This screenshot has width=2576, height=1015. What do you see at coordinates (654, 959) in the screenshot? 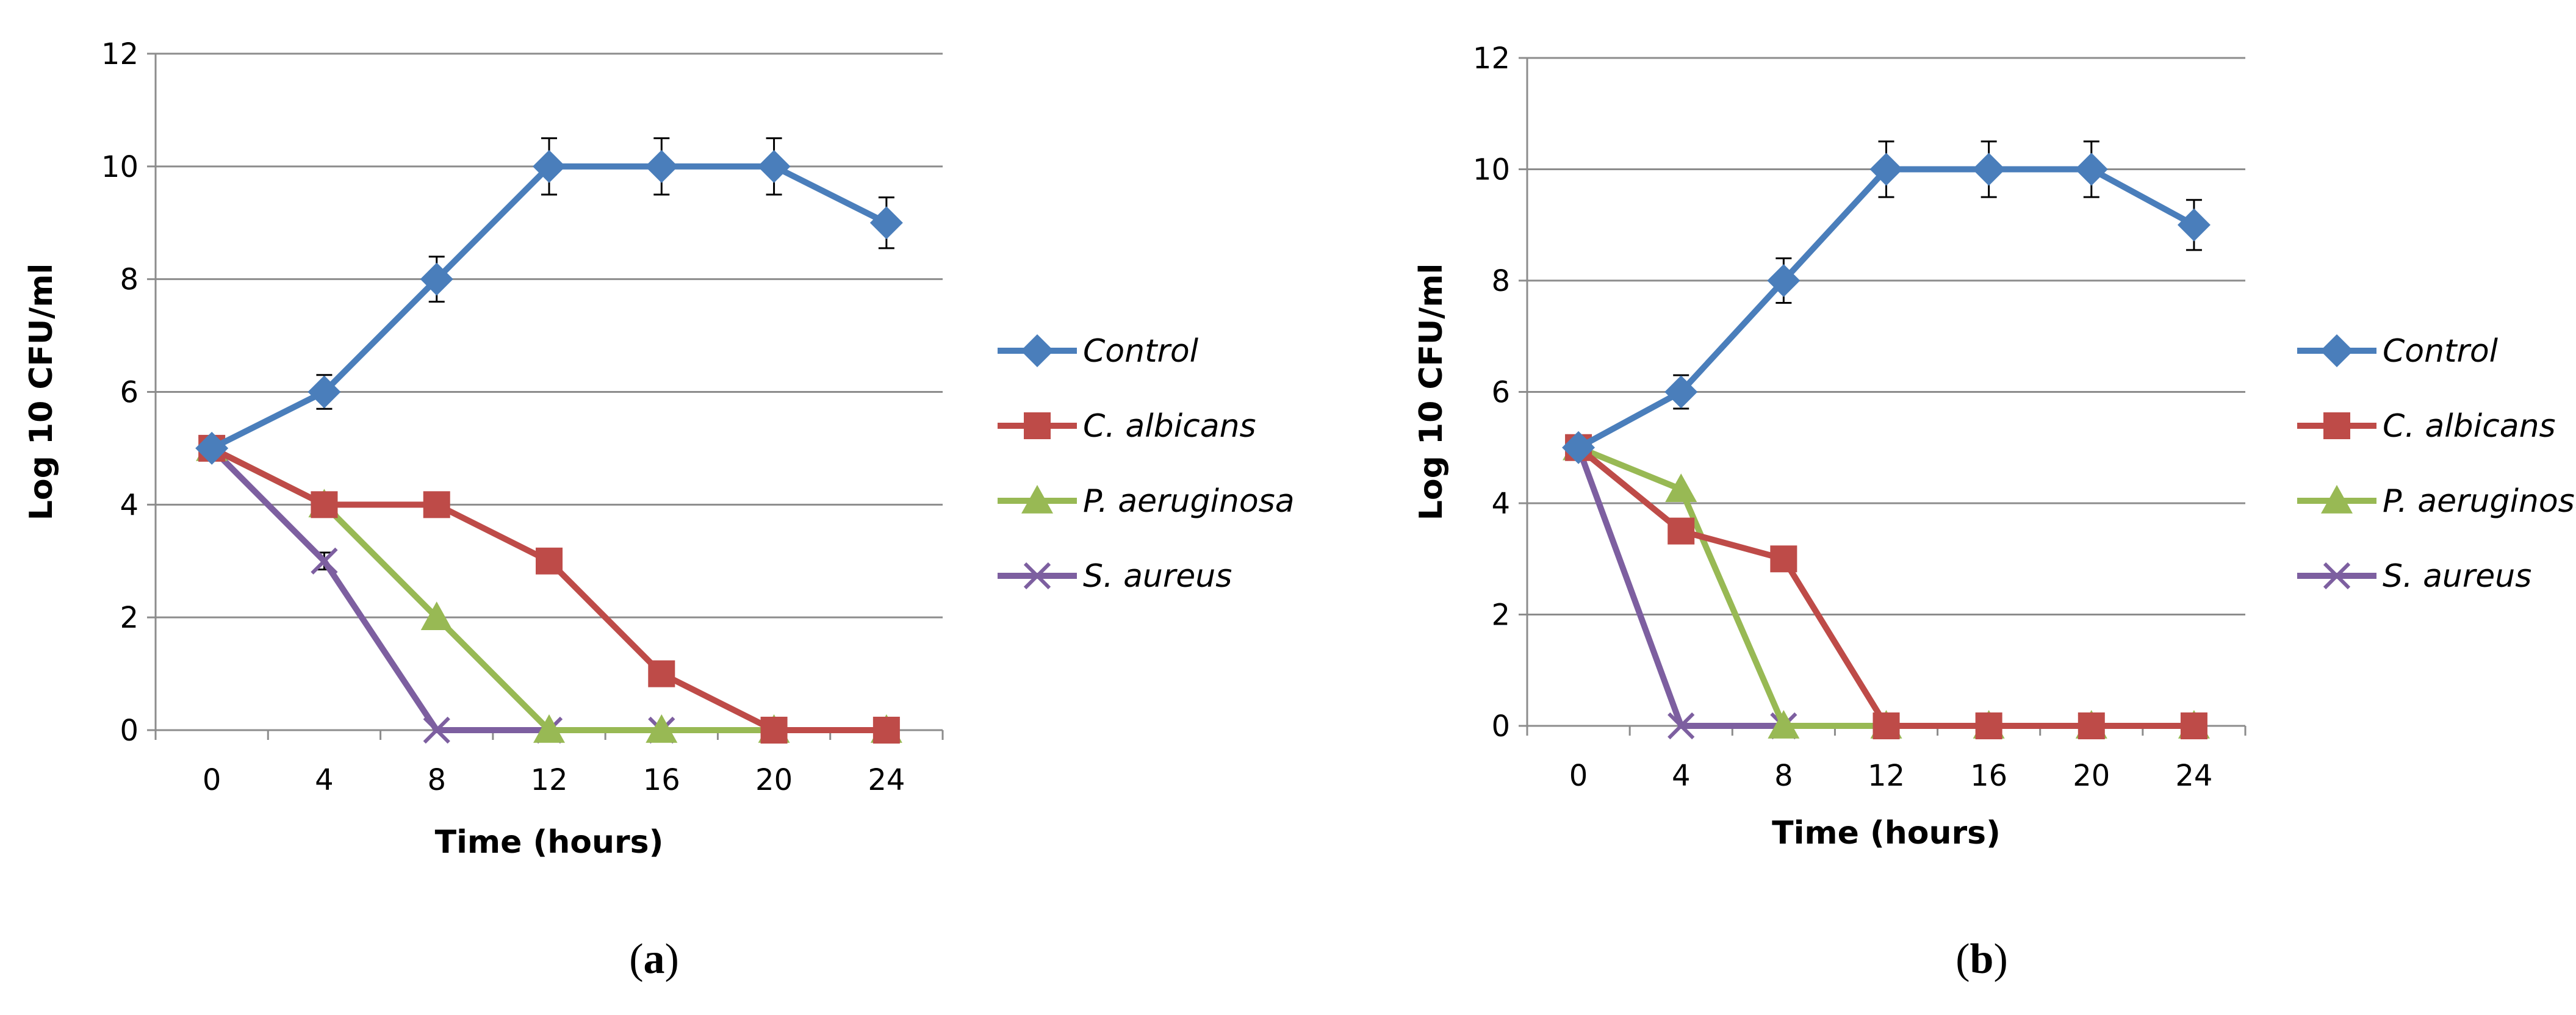
I see `panel-label: (a)` at bounding box center [654, 959].